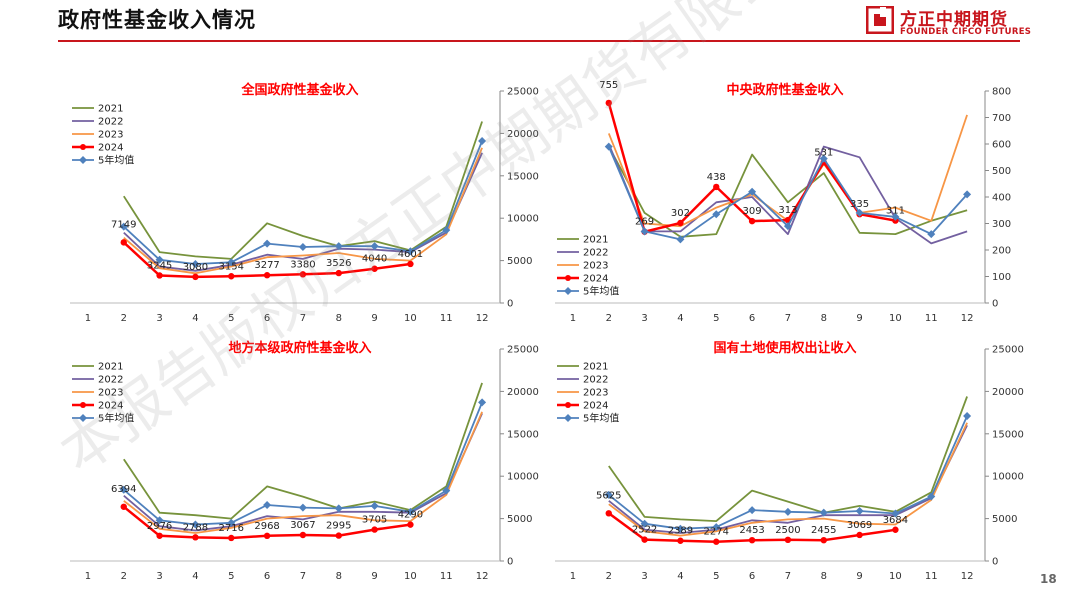  I want to click on data-label-2024: 2716, so click(231, 528).